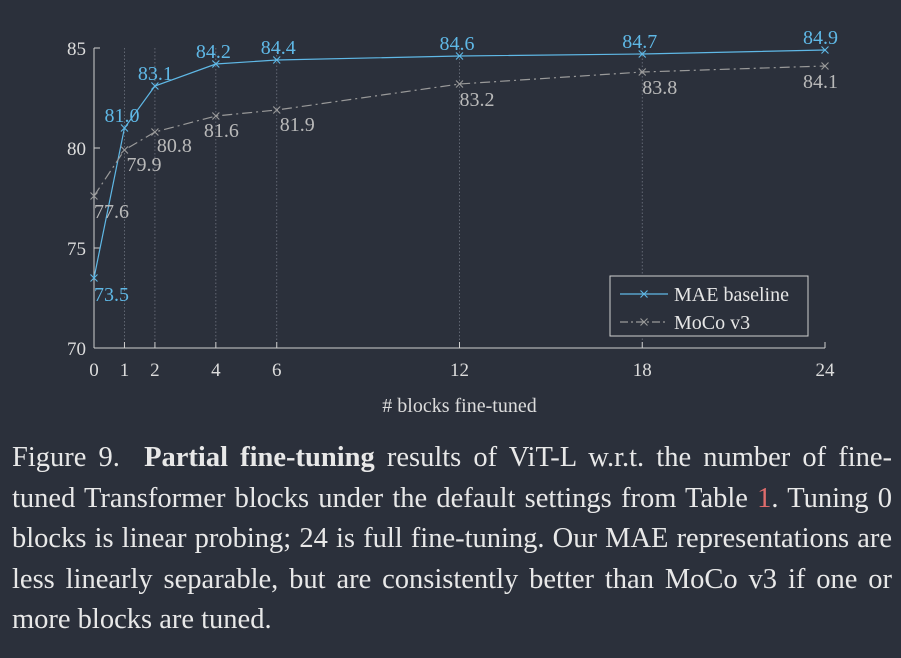  What do you see at coordinates (174, 146) in the screenshot?
I see `moco-data-label: 80.8` at bounding box center [174, 146].